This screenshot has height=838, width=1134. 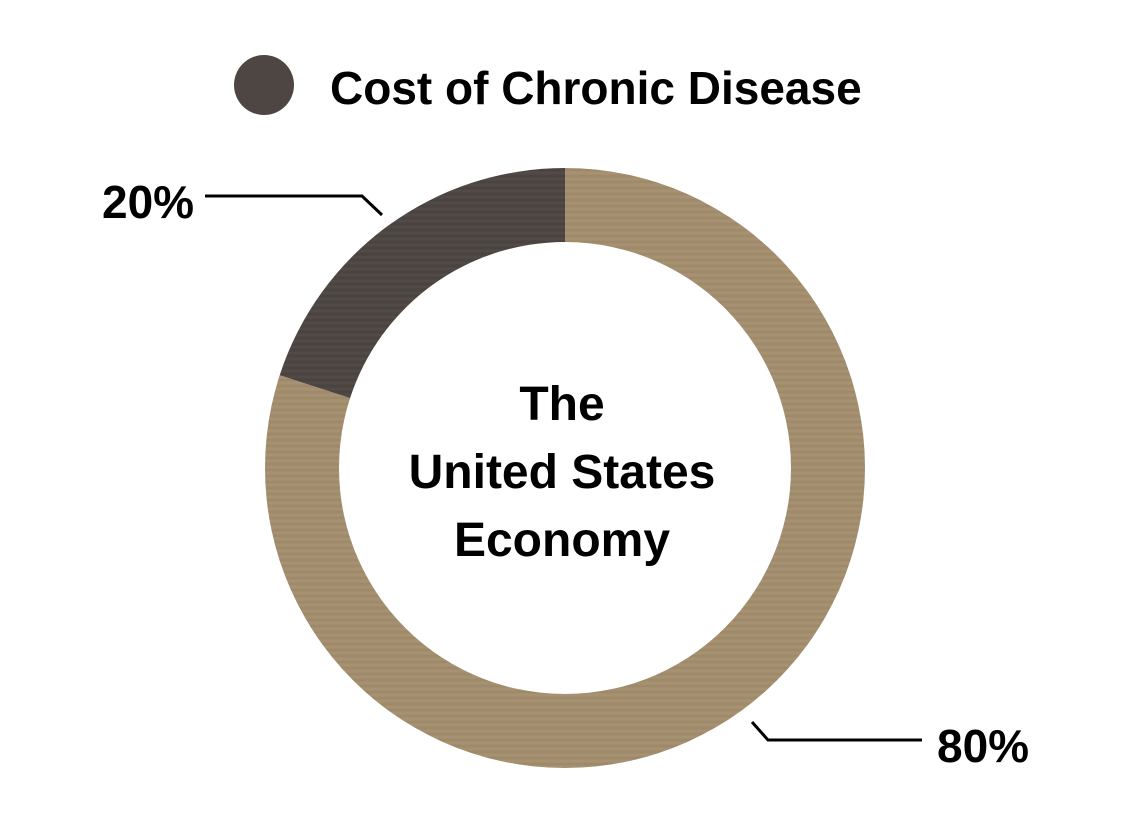 I want to click on center-text-line-3: Economy, so click(x=562, y=540).